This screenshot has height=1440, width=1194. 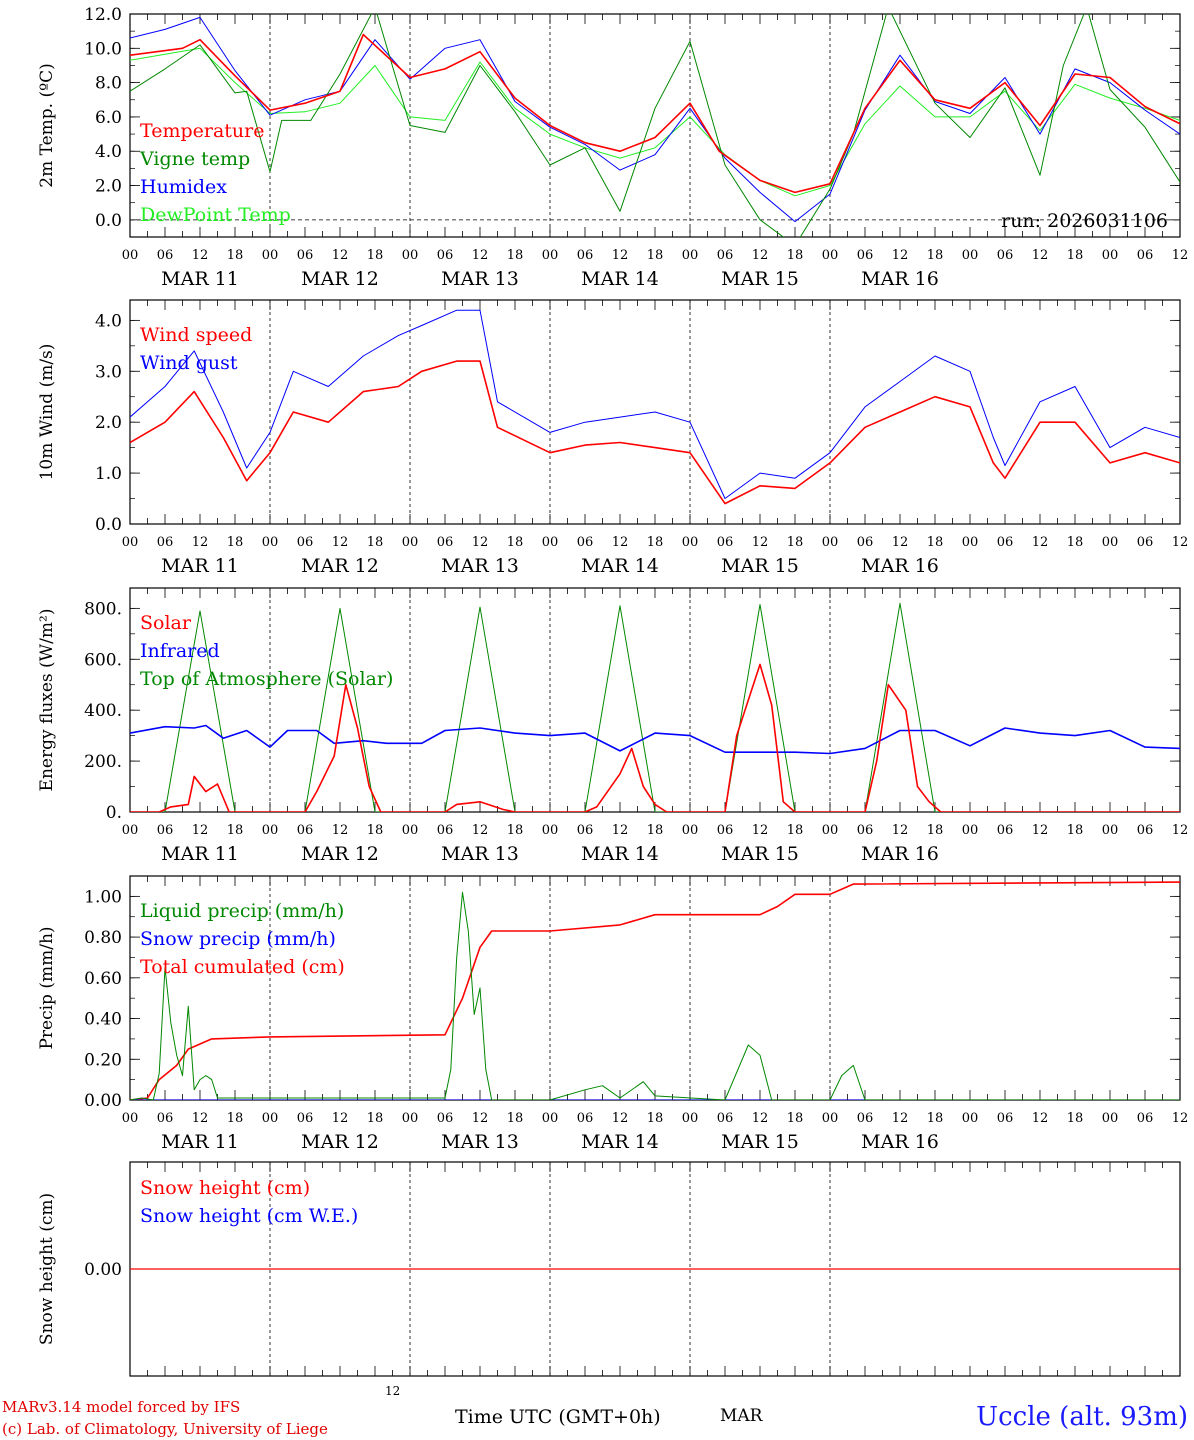 What do you see at coordinates (103, 49) in the screenshot?
I see `y-tick-label: 10.0` at bounding box center [103, 49].